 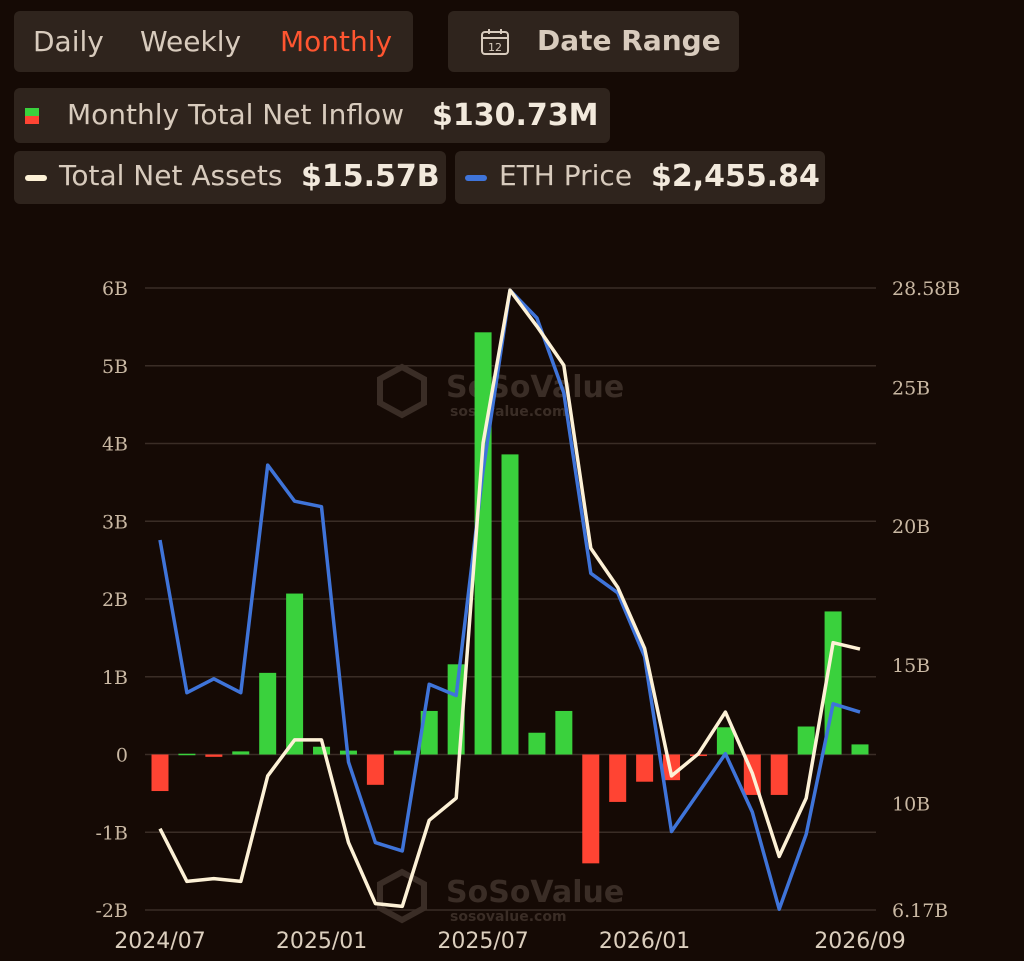 I want to click on tab-monthly: Monthly, so click(x=336, y=41).